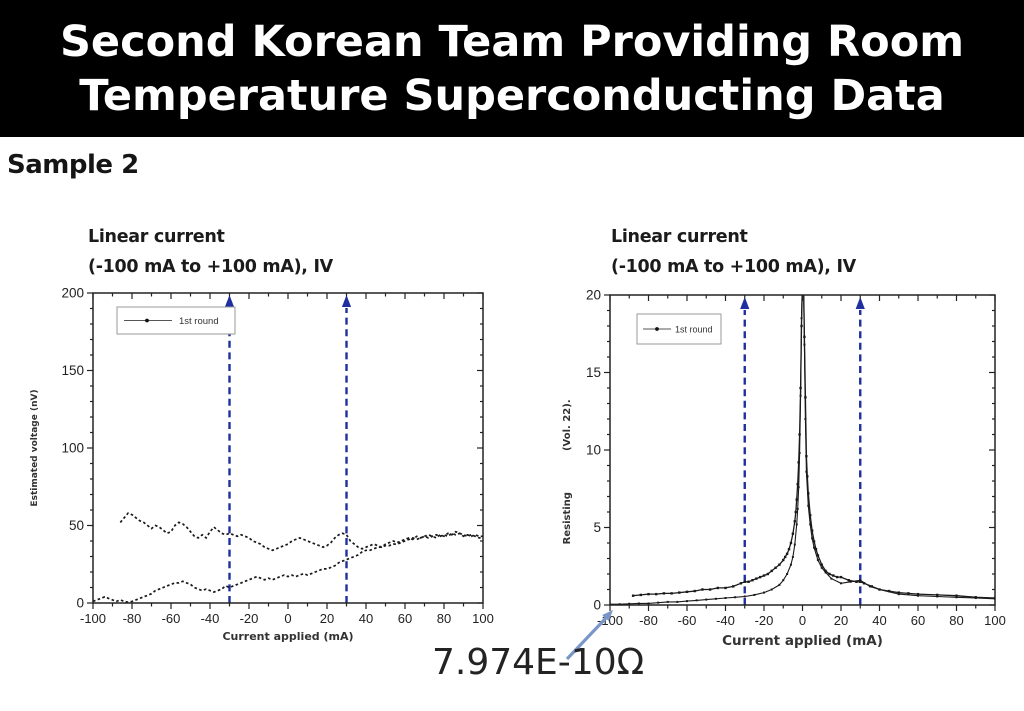 The height and width of the screenshot is (711, 1024). Describe the element at coordinates (72, 370) in the screenshot. I see `svg-text: 150` at that location.